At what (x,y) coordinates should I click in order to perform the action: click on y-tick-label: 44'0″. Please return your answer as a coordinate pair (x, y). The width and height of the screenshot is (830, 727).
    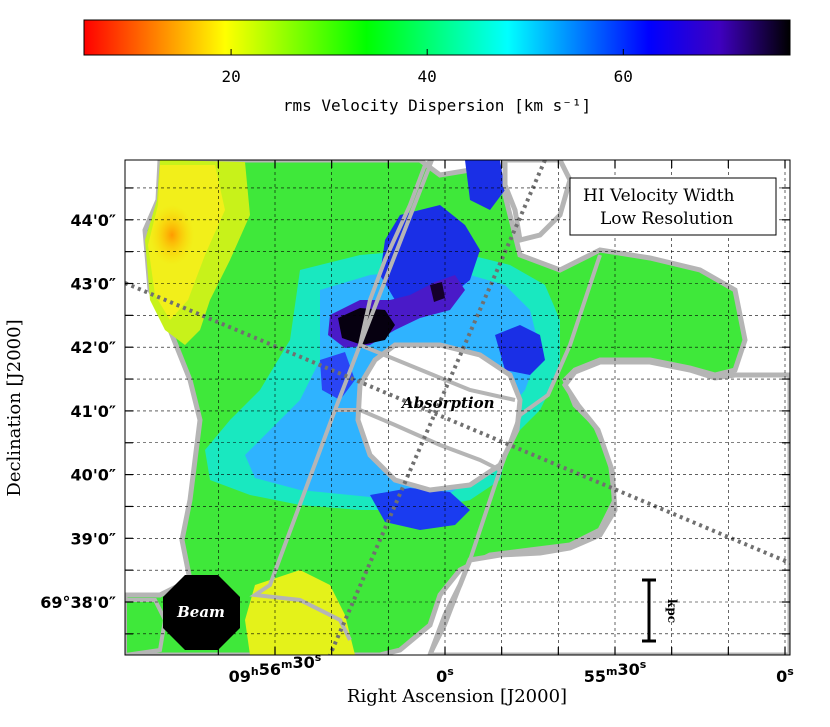
    Looking at the image, I should click on (93, 220).